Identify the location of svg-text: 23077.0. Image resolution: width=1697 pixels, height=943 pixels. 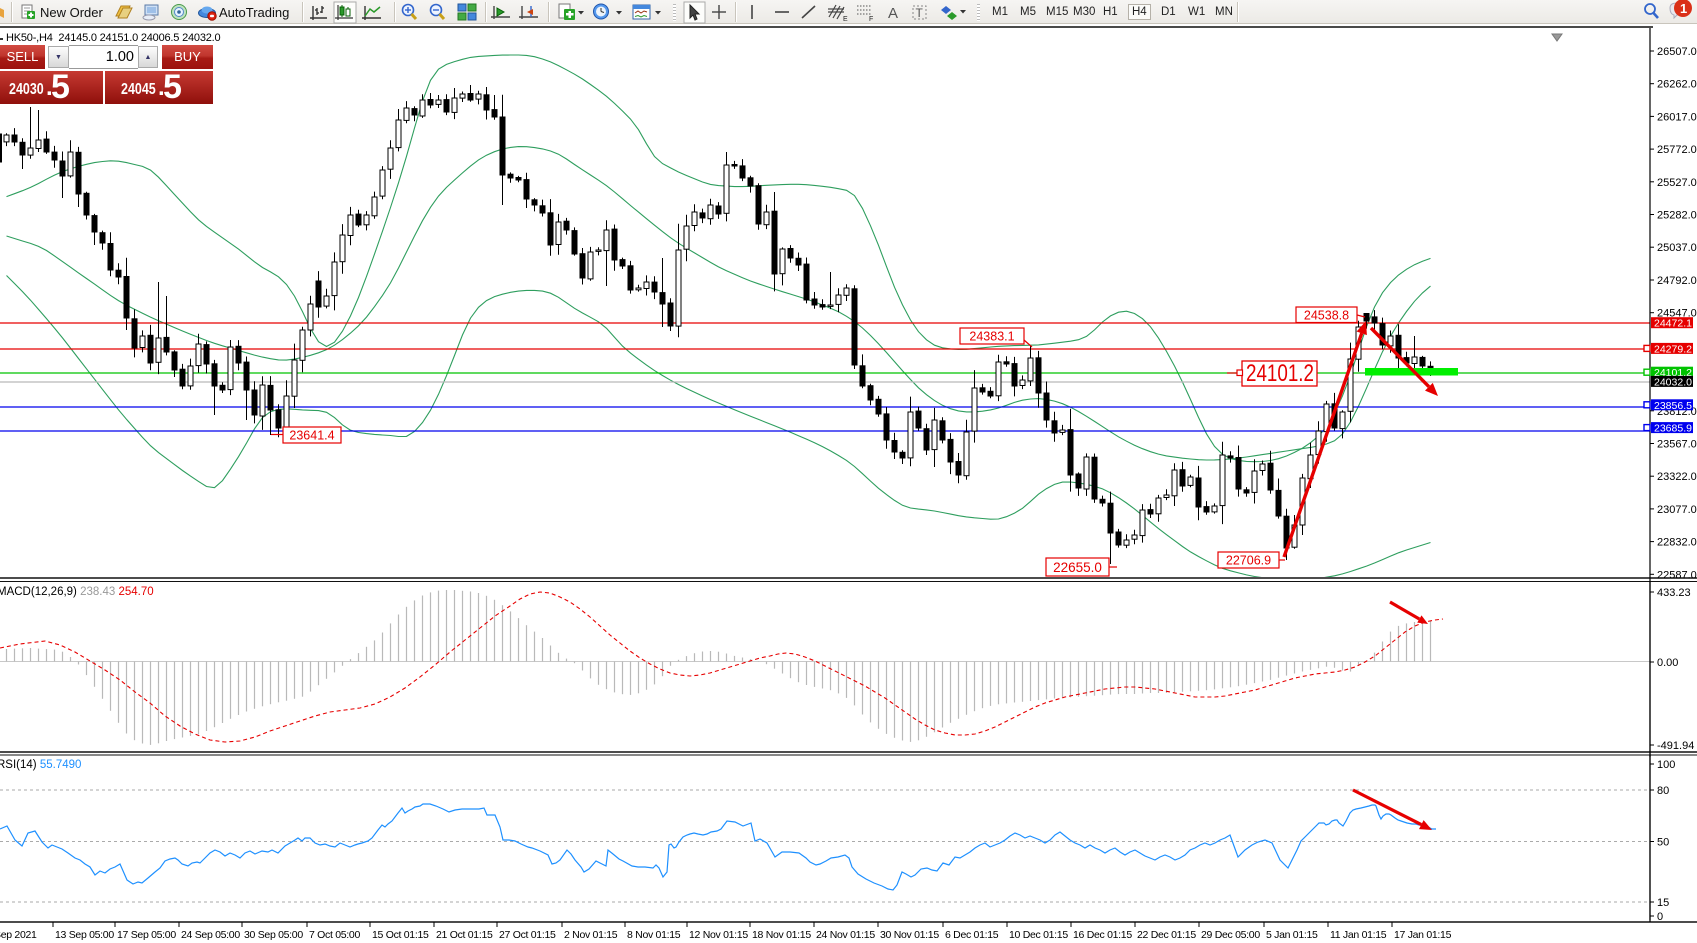
(1677, 510).